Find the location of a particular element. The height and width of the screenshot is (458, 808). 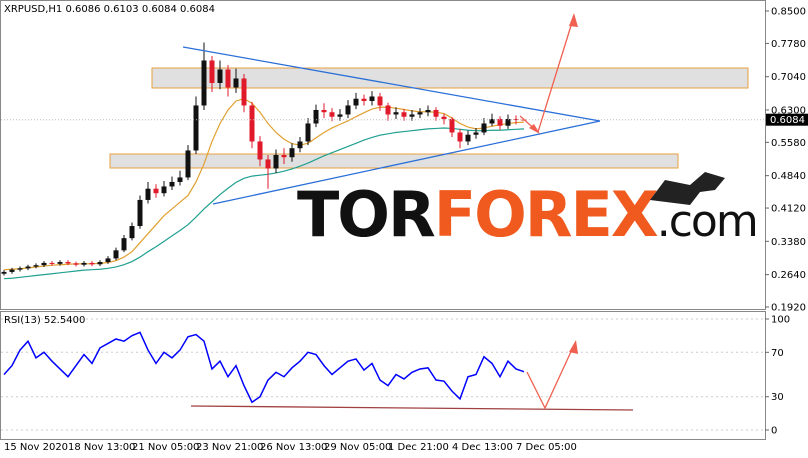

x-tick-label: 1 Dec 21:00 is located at coordinates (418, 447).